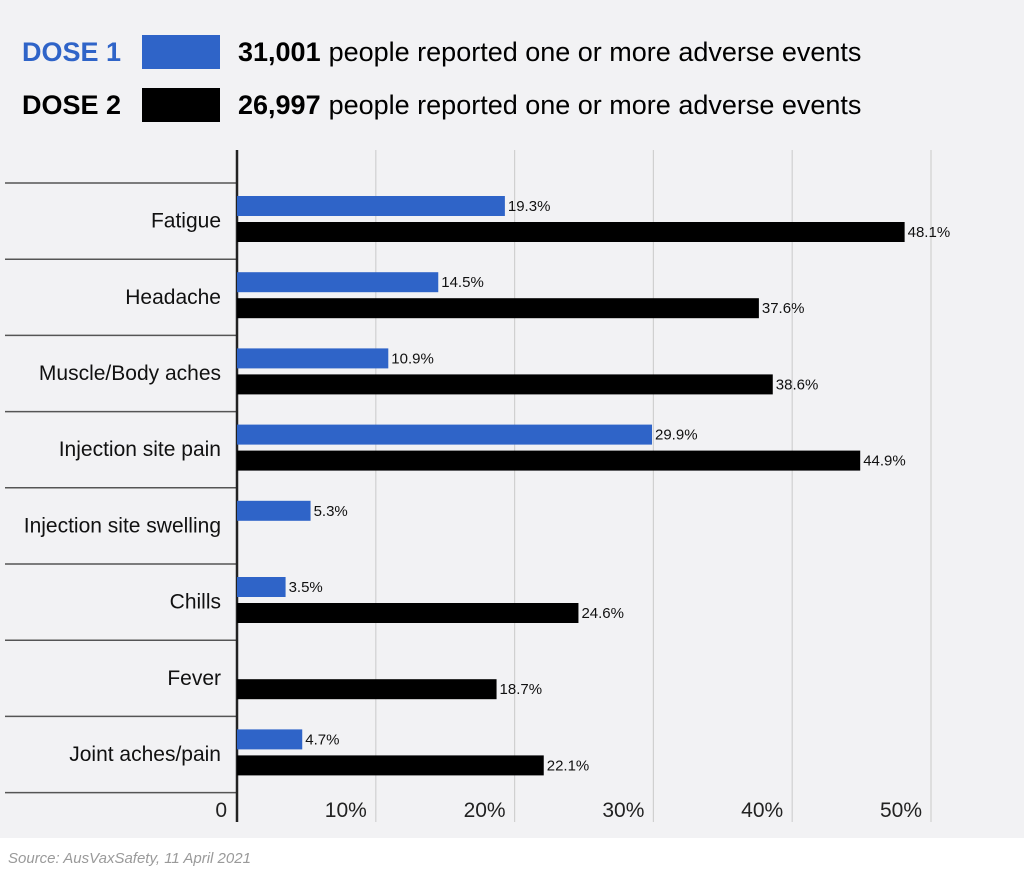 This screenshot has height=889, width=1024. What do you see at coordinates (485, 810) in the screenshot?
I see `x-tick-label: 20%` at bounding box center [485, 810].